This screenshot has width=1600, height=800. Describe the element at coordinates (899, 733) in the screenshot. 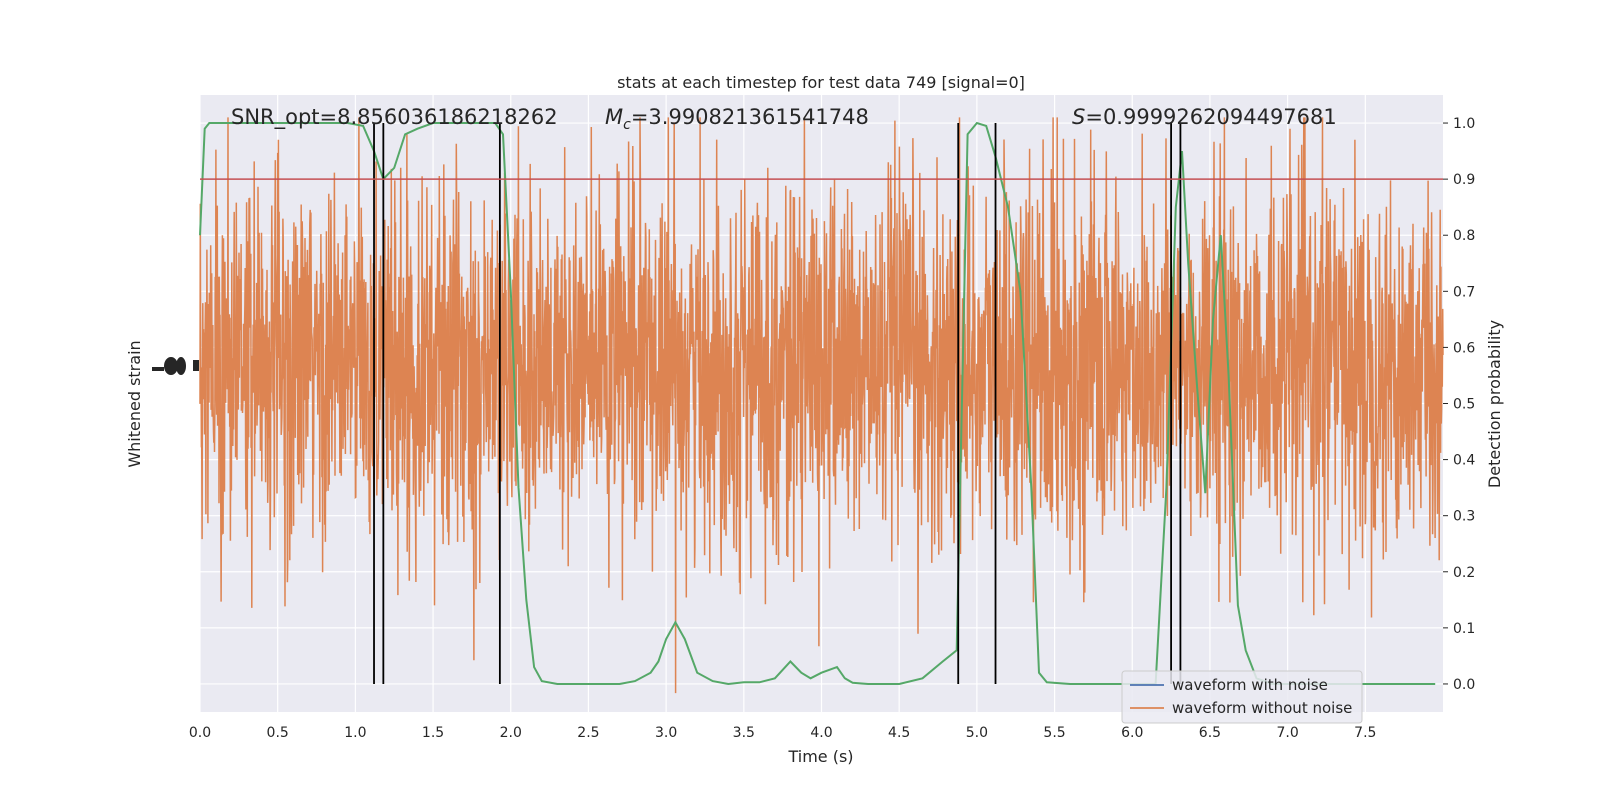

I see `x-tick-label-9: 4.5` at that location.